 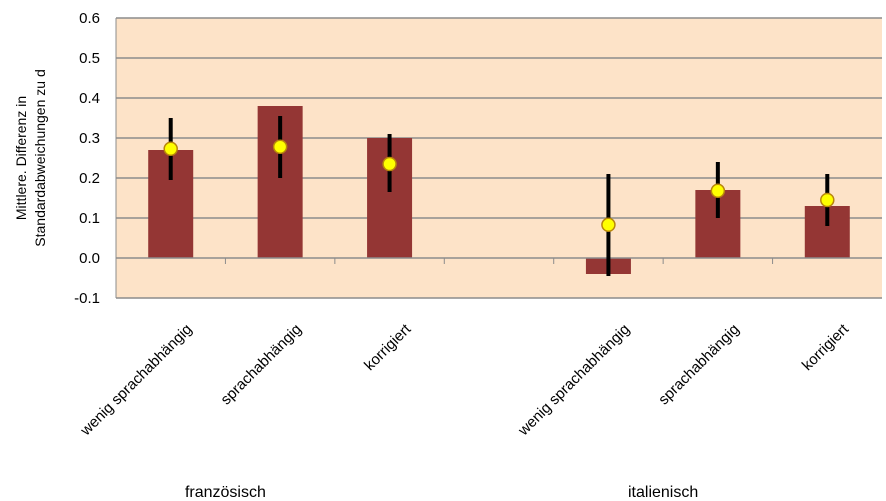 What do you see at coordinates (87, 158) in the screenshot?
I see `y-tick-labels: -0.1 0.0 0.1 0.2 0.3 0.4 0.5 0.6` at bounding box center [87, 158].